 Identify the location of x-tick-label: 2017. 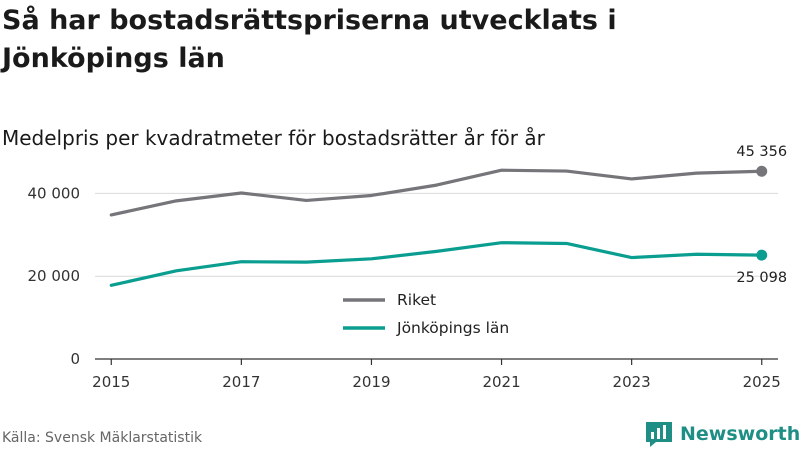
(241, 382).